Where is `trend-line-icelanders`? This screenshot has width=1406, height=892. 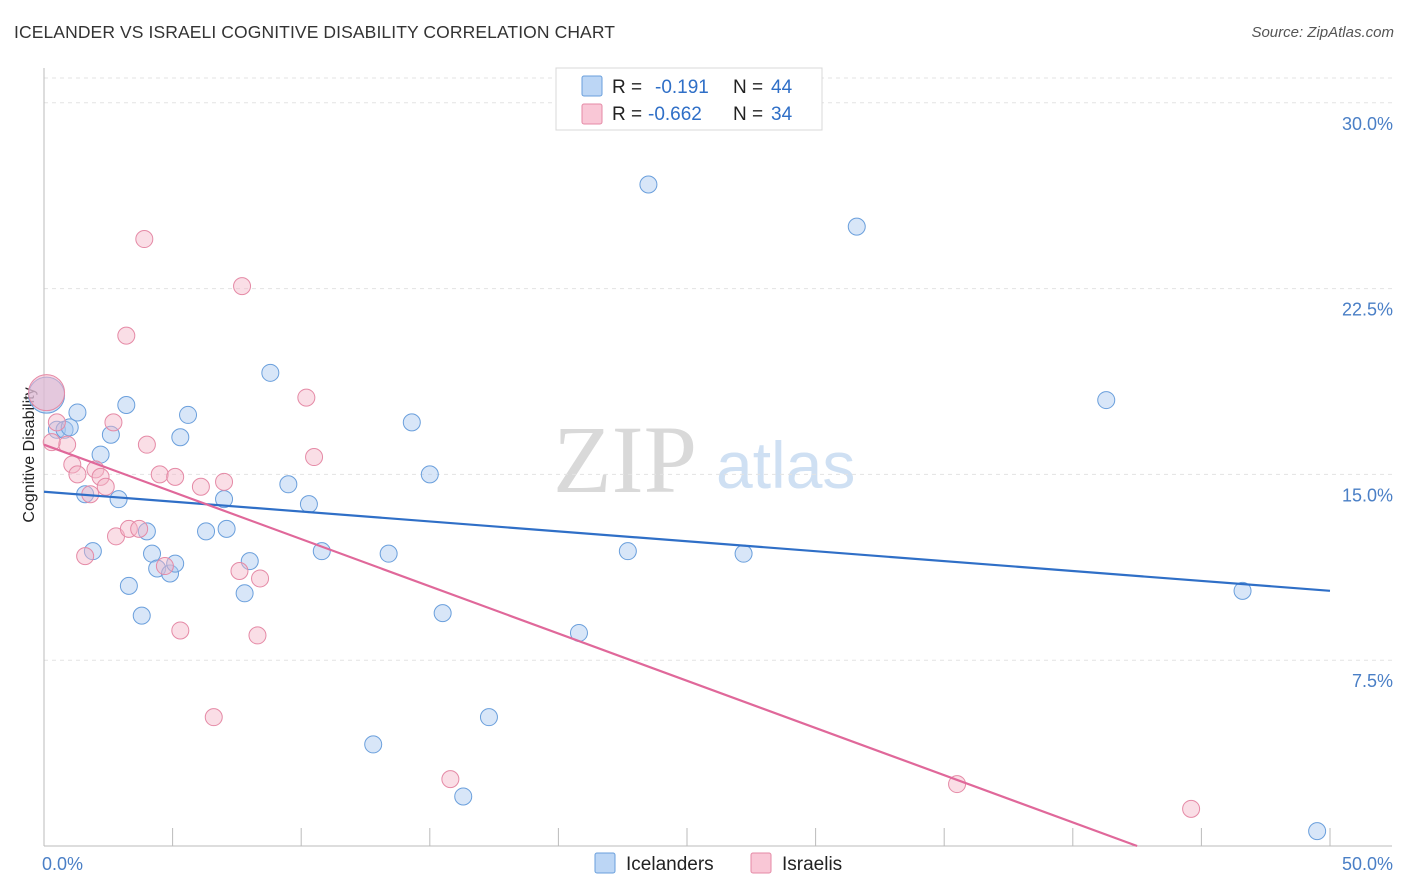
trend-line-icelanders is located at coordinates (687, 541).